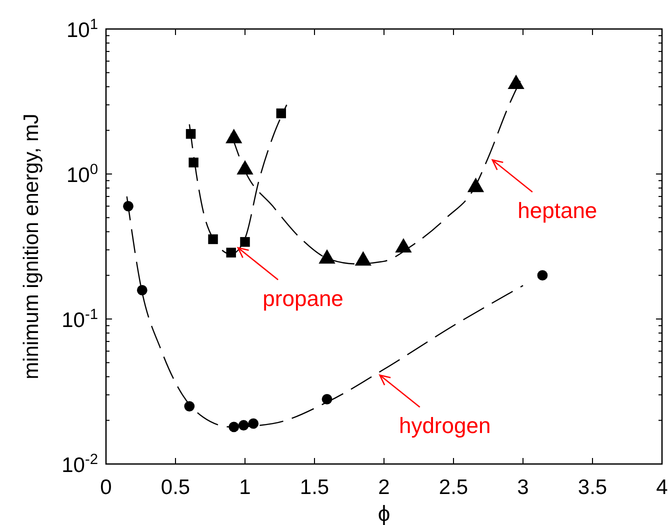 The width and height of the screenshot is (672, 525). What do you see at coordinates (662, 487) in the screenshot?
I see `x-tick-label: 4` at bounding box center [662, 487].